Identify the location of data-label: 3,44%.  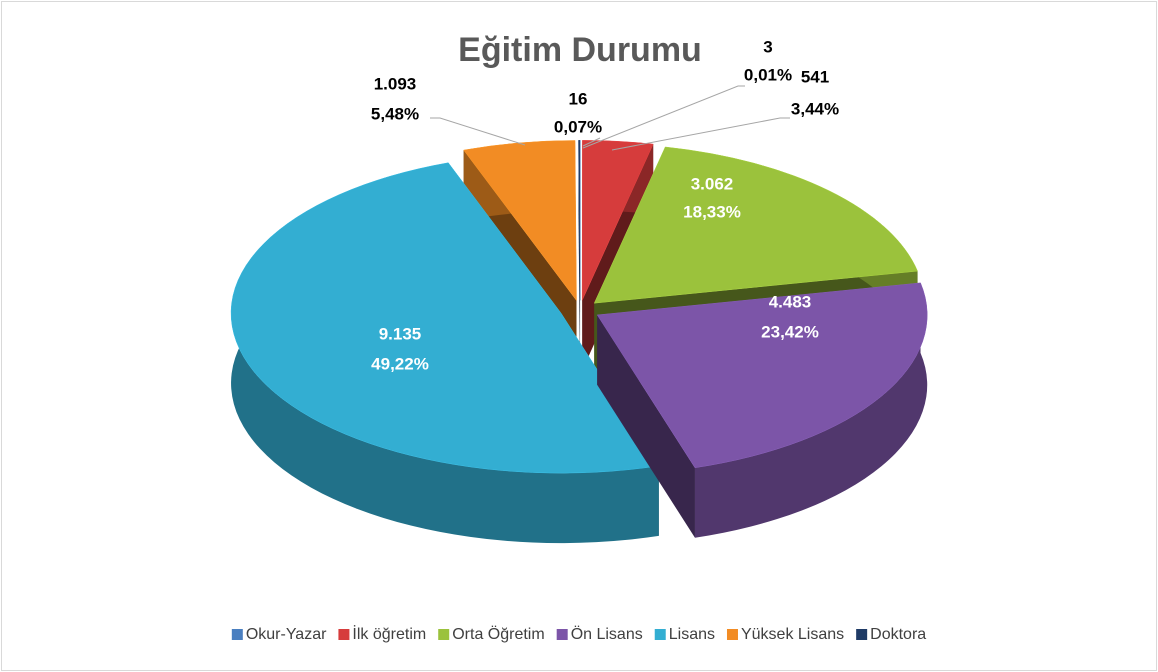
(815, 108).